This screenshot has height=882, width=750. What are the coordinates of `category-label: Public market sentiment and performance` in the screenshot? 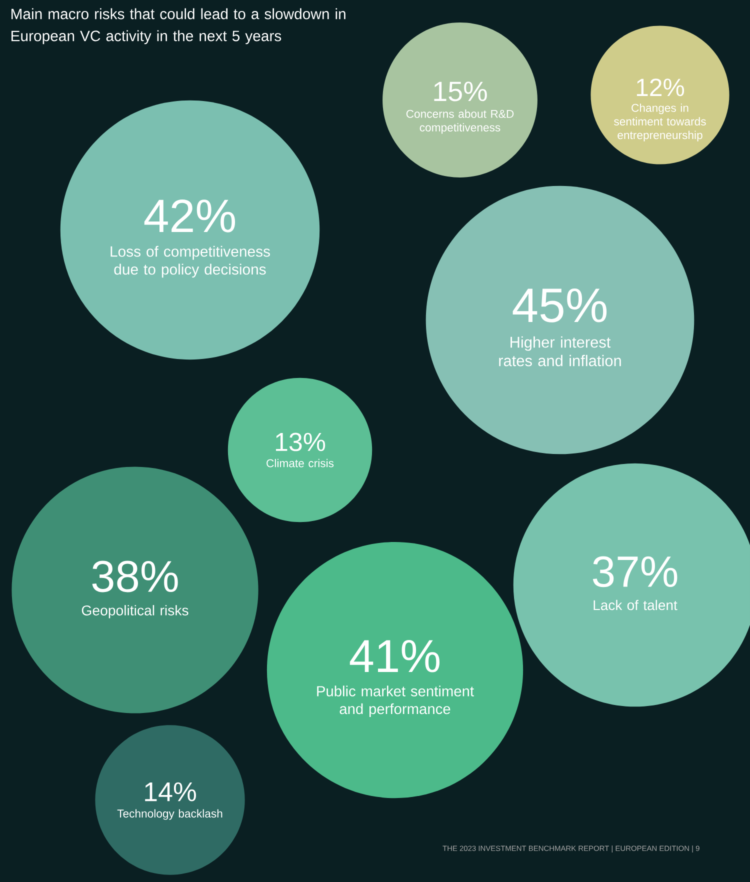 It's located at (395, 702).